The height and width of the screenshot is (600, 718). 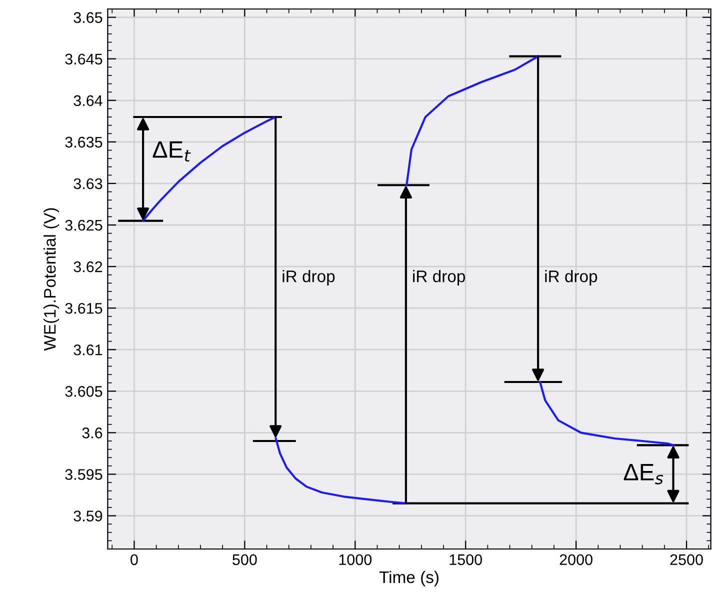 What do you see at coordinates (83, 308) in the screenshot?
I see `y-tick-label: 3.615` at bounding box center [83, 308].